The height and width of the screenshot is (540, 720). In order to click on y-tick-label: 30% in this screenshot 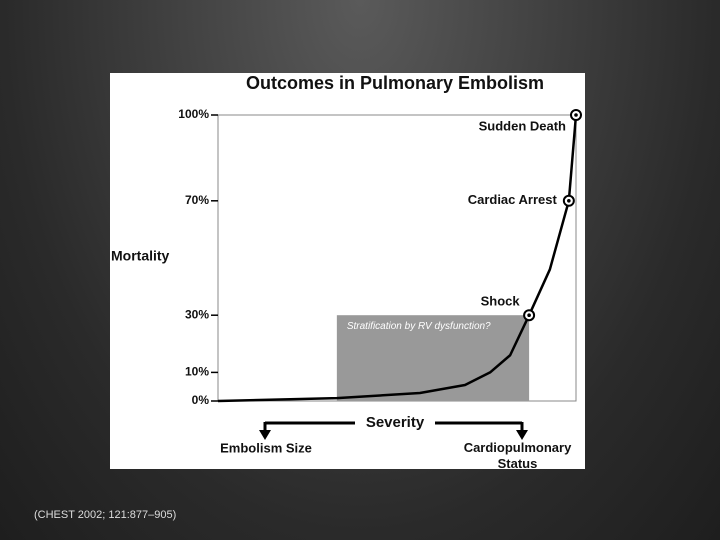, I will do `click(197, 314)`.